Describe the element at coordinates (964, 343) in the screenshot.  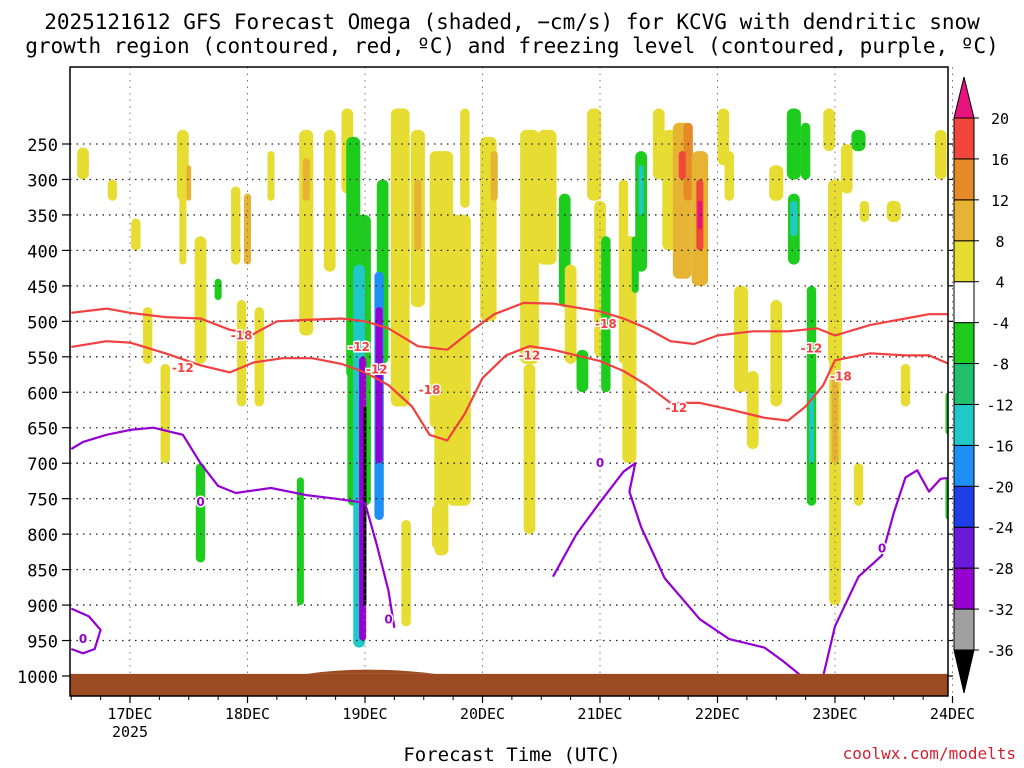
I see `colorbar-box--8--4` at that location.